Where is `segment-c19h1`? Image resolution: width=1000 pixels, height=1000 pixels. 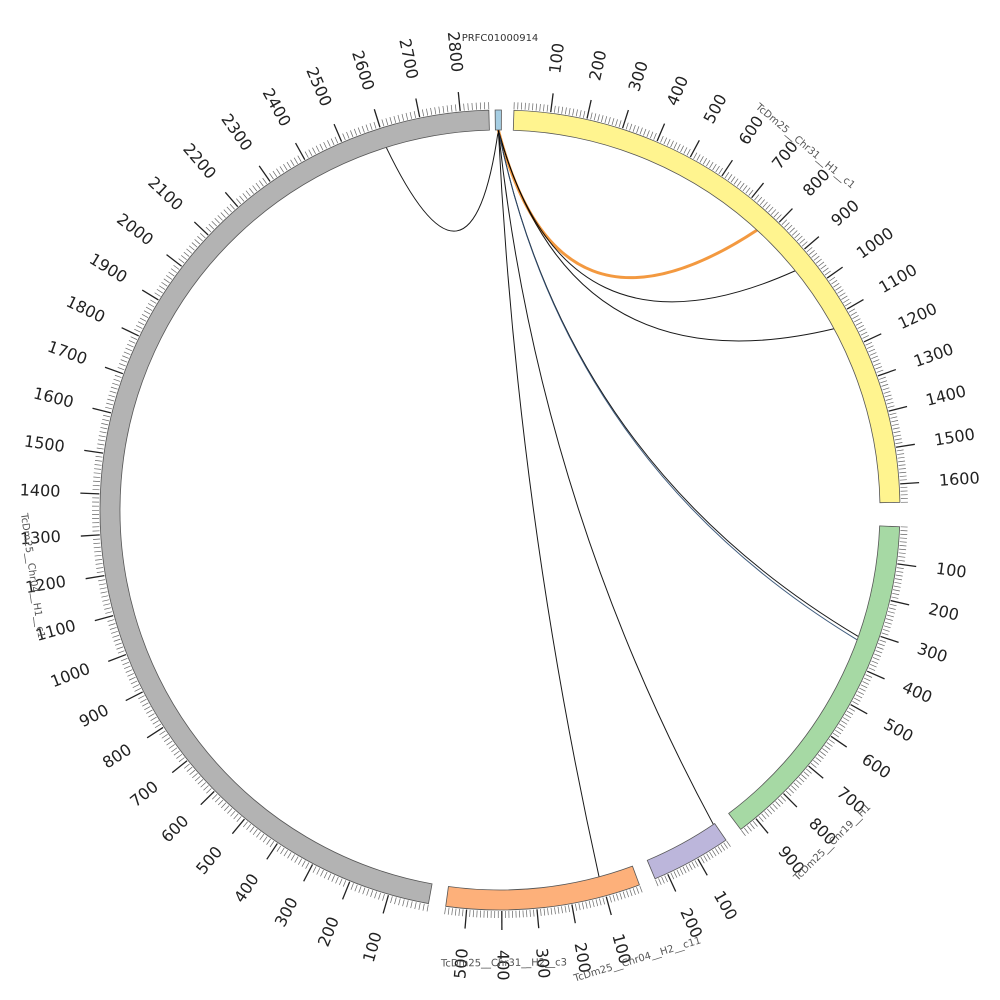
segment-c19h1 is located at coordinates (814, 678).